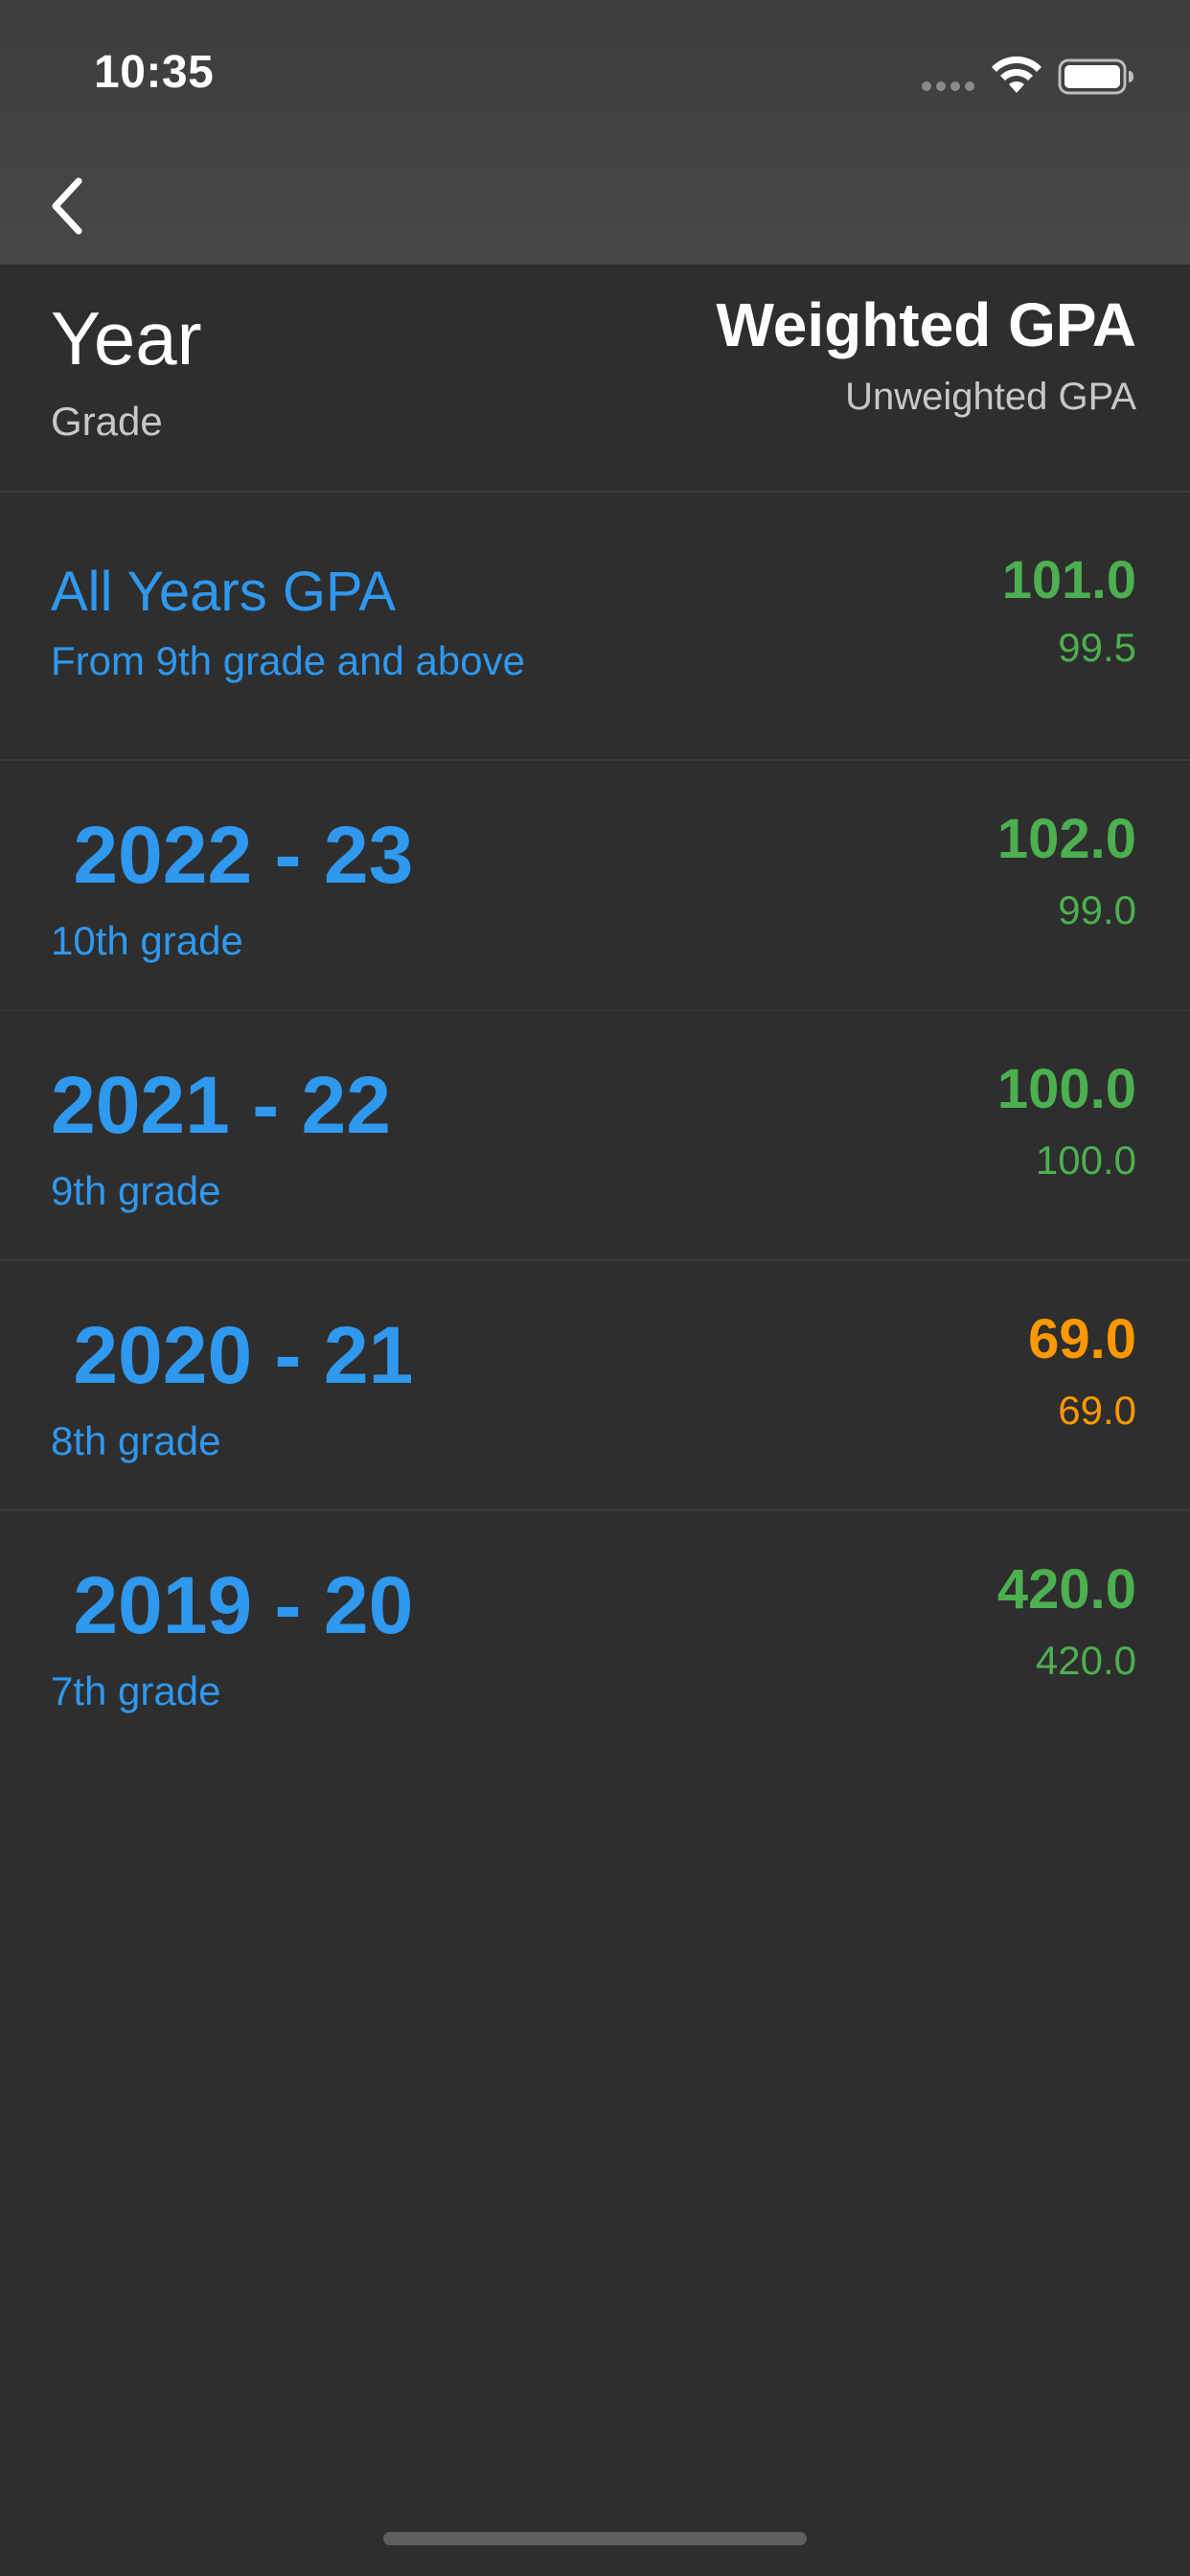 Image resolution: width=1190 pixels, height=2576 pixels. What do you see at coordinates (1082, 1339) in the screenshot?
I see `weighted-gpa-value: 69.0` at bounding box center [1082, 1339].